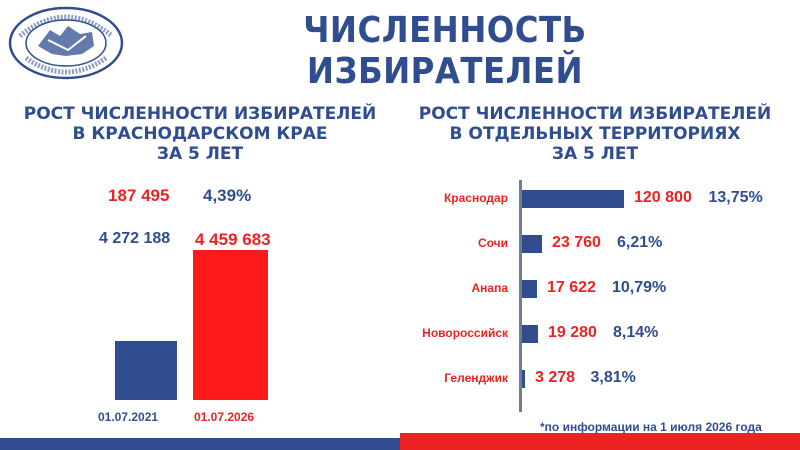 Image resolution: width=800 pixels, height=450 pixels. Describe the element at coordinates (146, 370) in the screenshot. I see `bar-2021` at that location.